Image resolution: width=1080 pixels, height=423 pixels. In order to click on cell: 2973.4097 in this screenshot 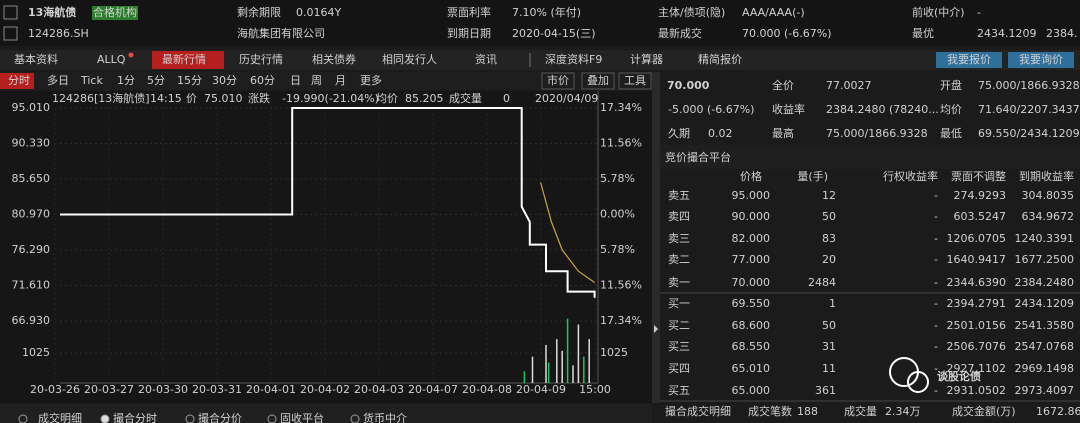, I will do `click(1045, 390)`.